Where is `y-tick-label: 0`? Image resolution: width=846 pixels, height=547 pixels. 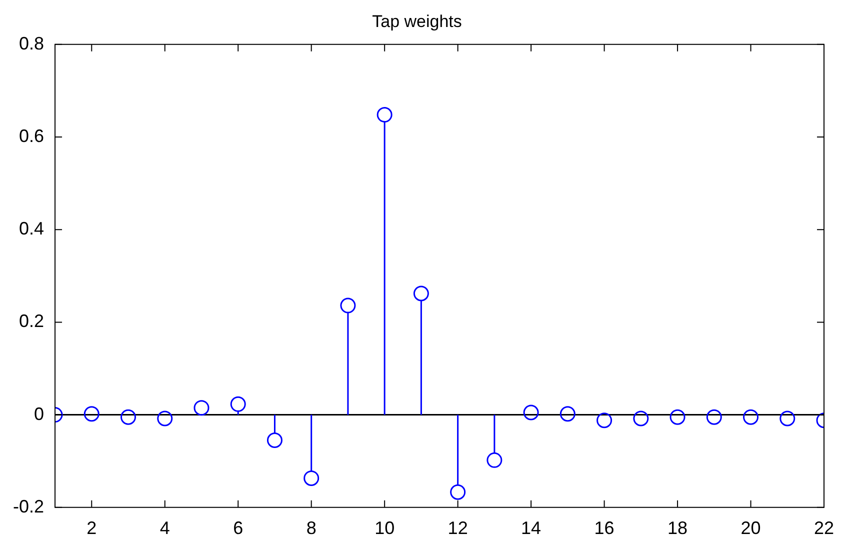
y-tick-label: 0 is located at coordinates (39, 414).